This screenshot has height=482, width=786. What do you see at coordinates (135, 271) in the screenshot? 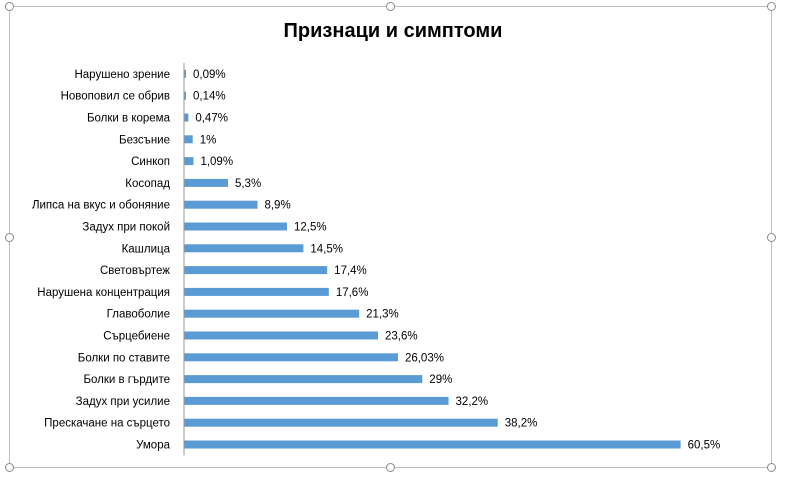
I see `category-label: Световъртеж` at bounding box center [135, 271].